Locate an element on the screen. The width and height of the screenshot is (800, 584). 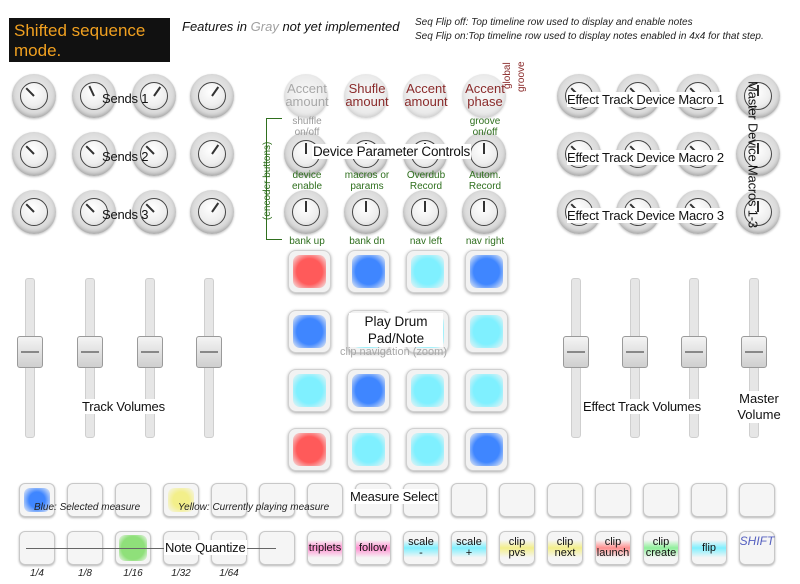
function-button-5: clip pvs is located at coordinates (517, 548).